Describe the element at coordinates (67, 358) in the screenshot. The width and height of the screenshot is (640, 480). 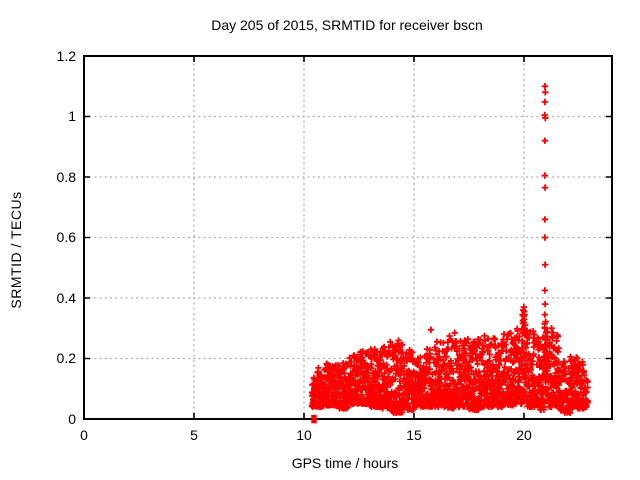
I see `y-tick-label-1: 0.2` at that location.